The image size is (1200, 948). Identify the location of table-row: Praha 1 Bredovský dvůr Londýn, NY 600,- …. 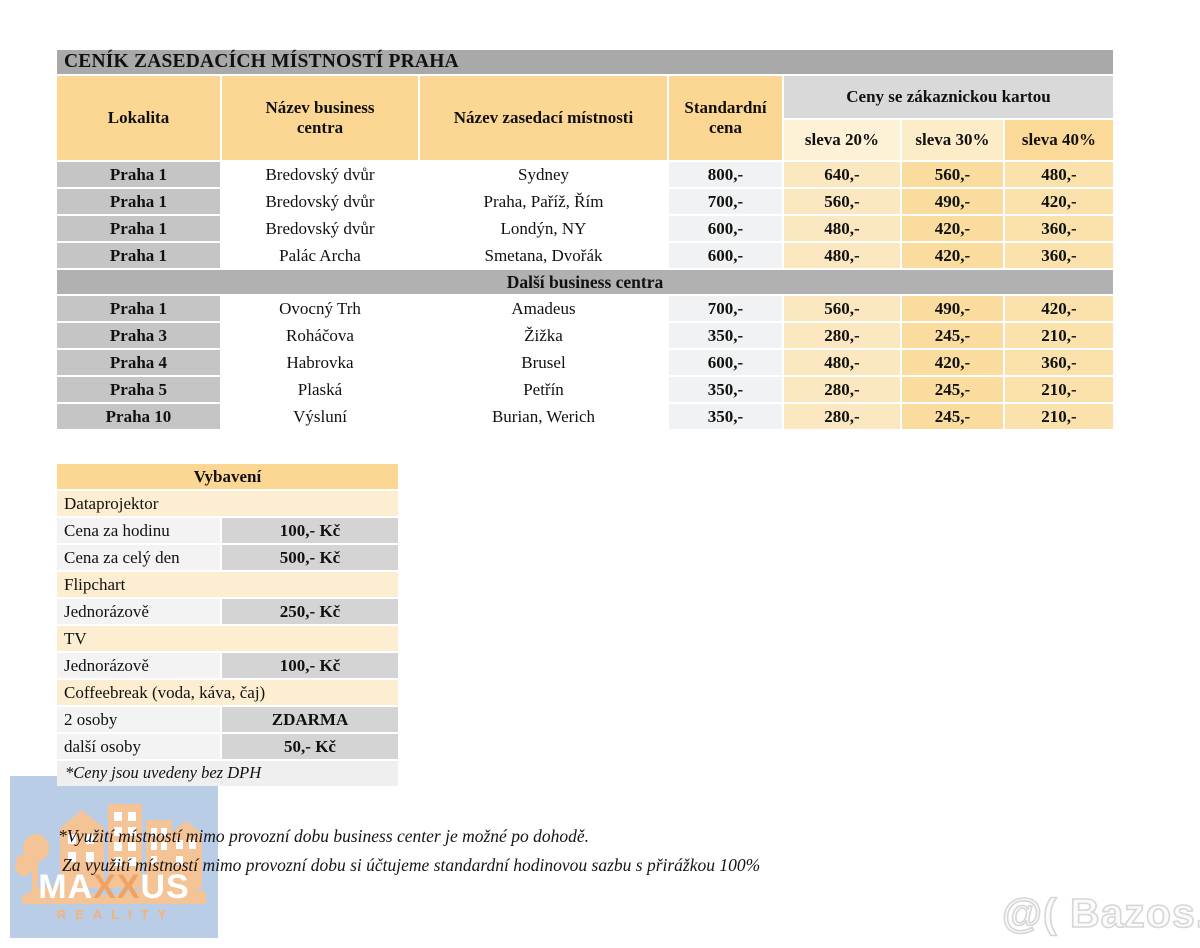
(585, 228).